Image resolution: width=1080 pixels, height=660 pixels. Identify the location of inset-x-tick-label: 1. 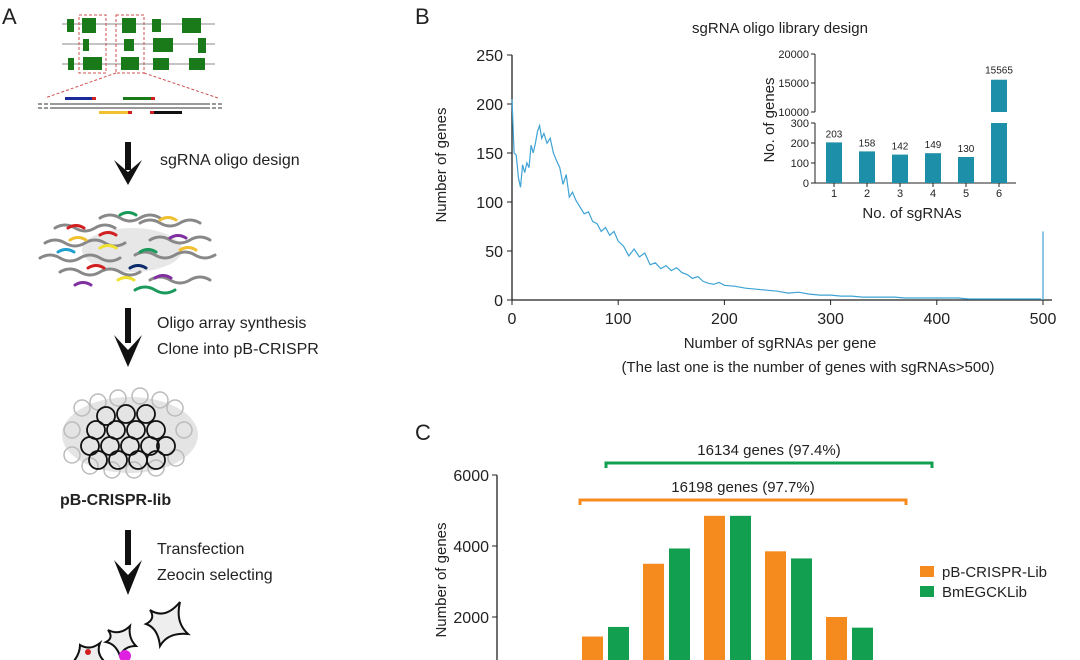
(834, 194).